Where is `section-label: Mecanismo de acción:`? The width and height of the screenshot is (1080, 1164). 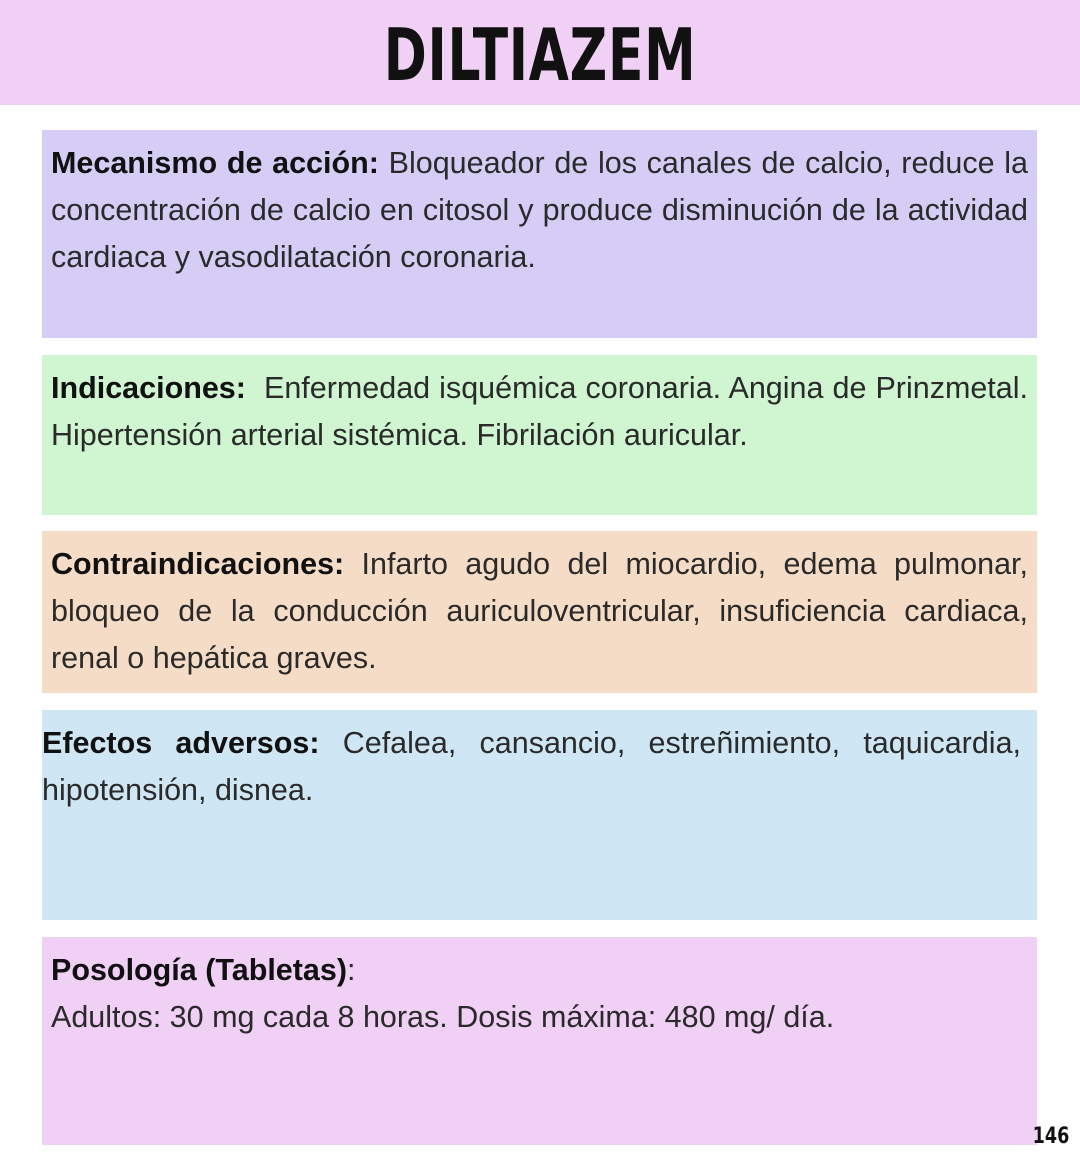
section-label: Mecanismo de acción: is located at coordinates (215, 163).